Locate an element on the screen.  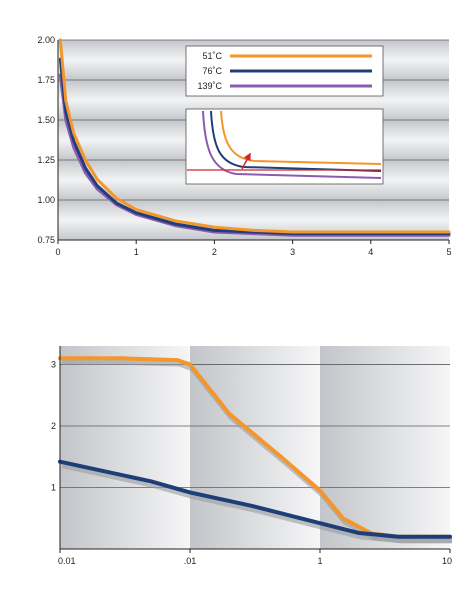
chart-1-y-tick-label: 1.00 is located at coordinates (46, 200).